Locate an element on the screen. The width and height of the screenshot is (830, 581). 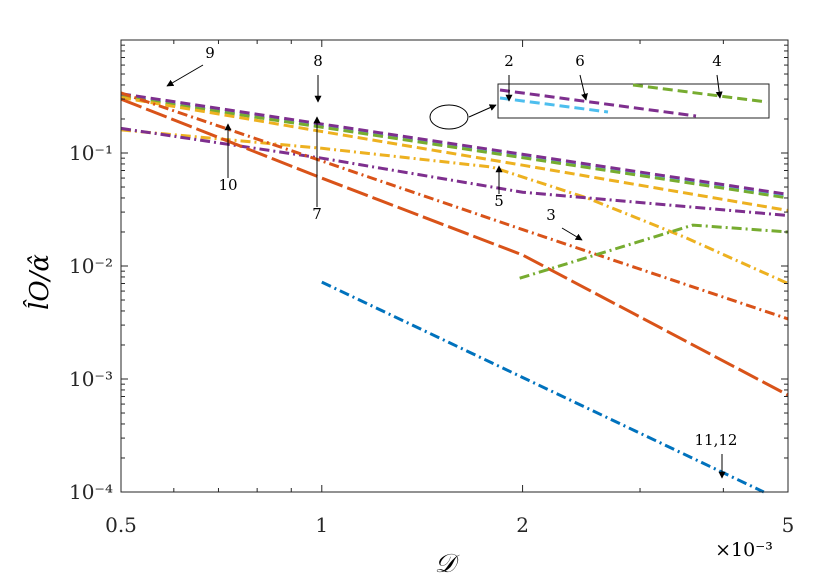
y-tick-label: 10⁻⁴ is located at coordinates (91, 492).